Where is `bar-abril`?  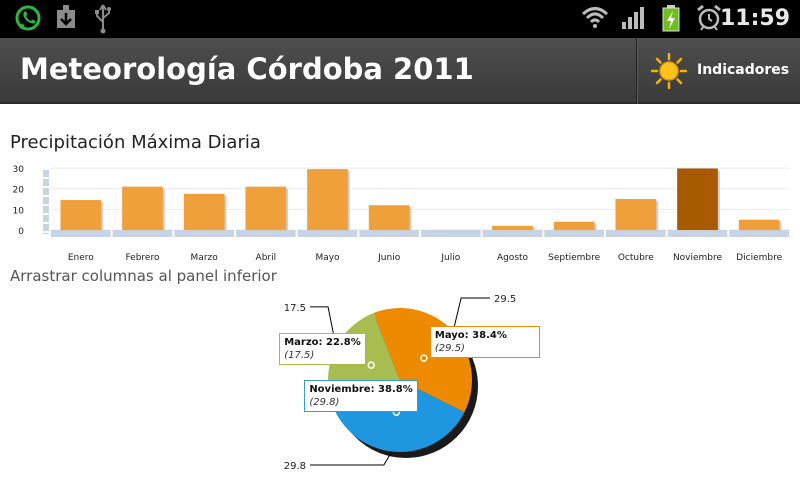 bar-abril is located at coordinates (266, 208).